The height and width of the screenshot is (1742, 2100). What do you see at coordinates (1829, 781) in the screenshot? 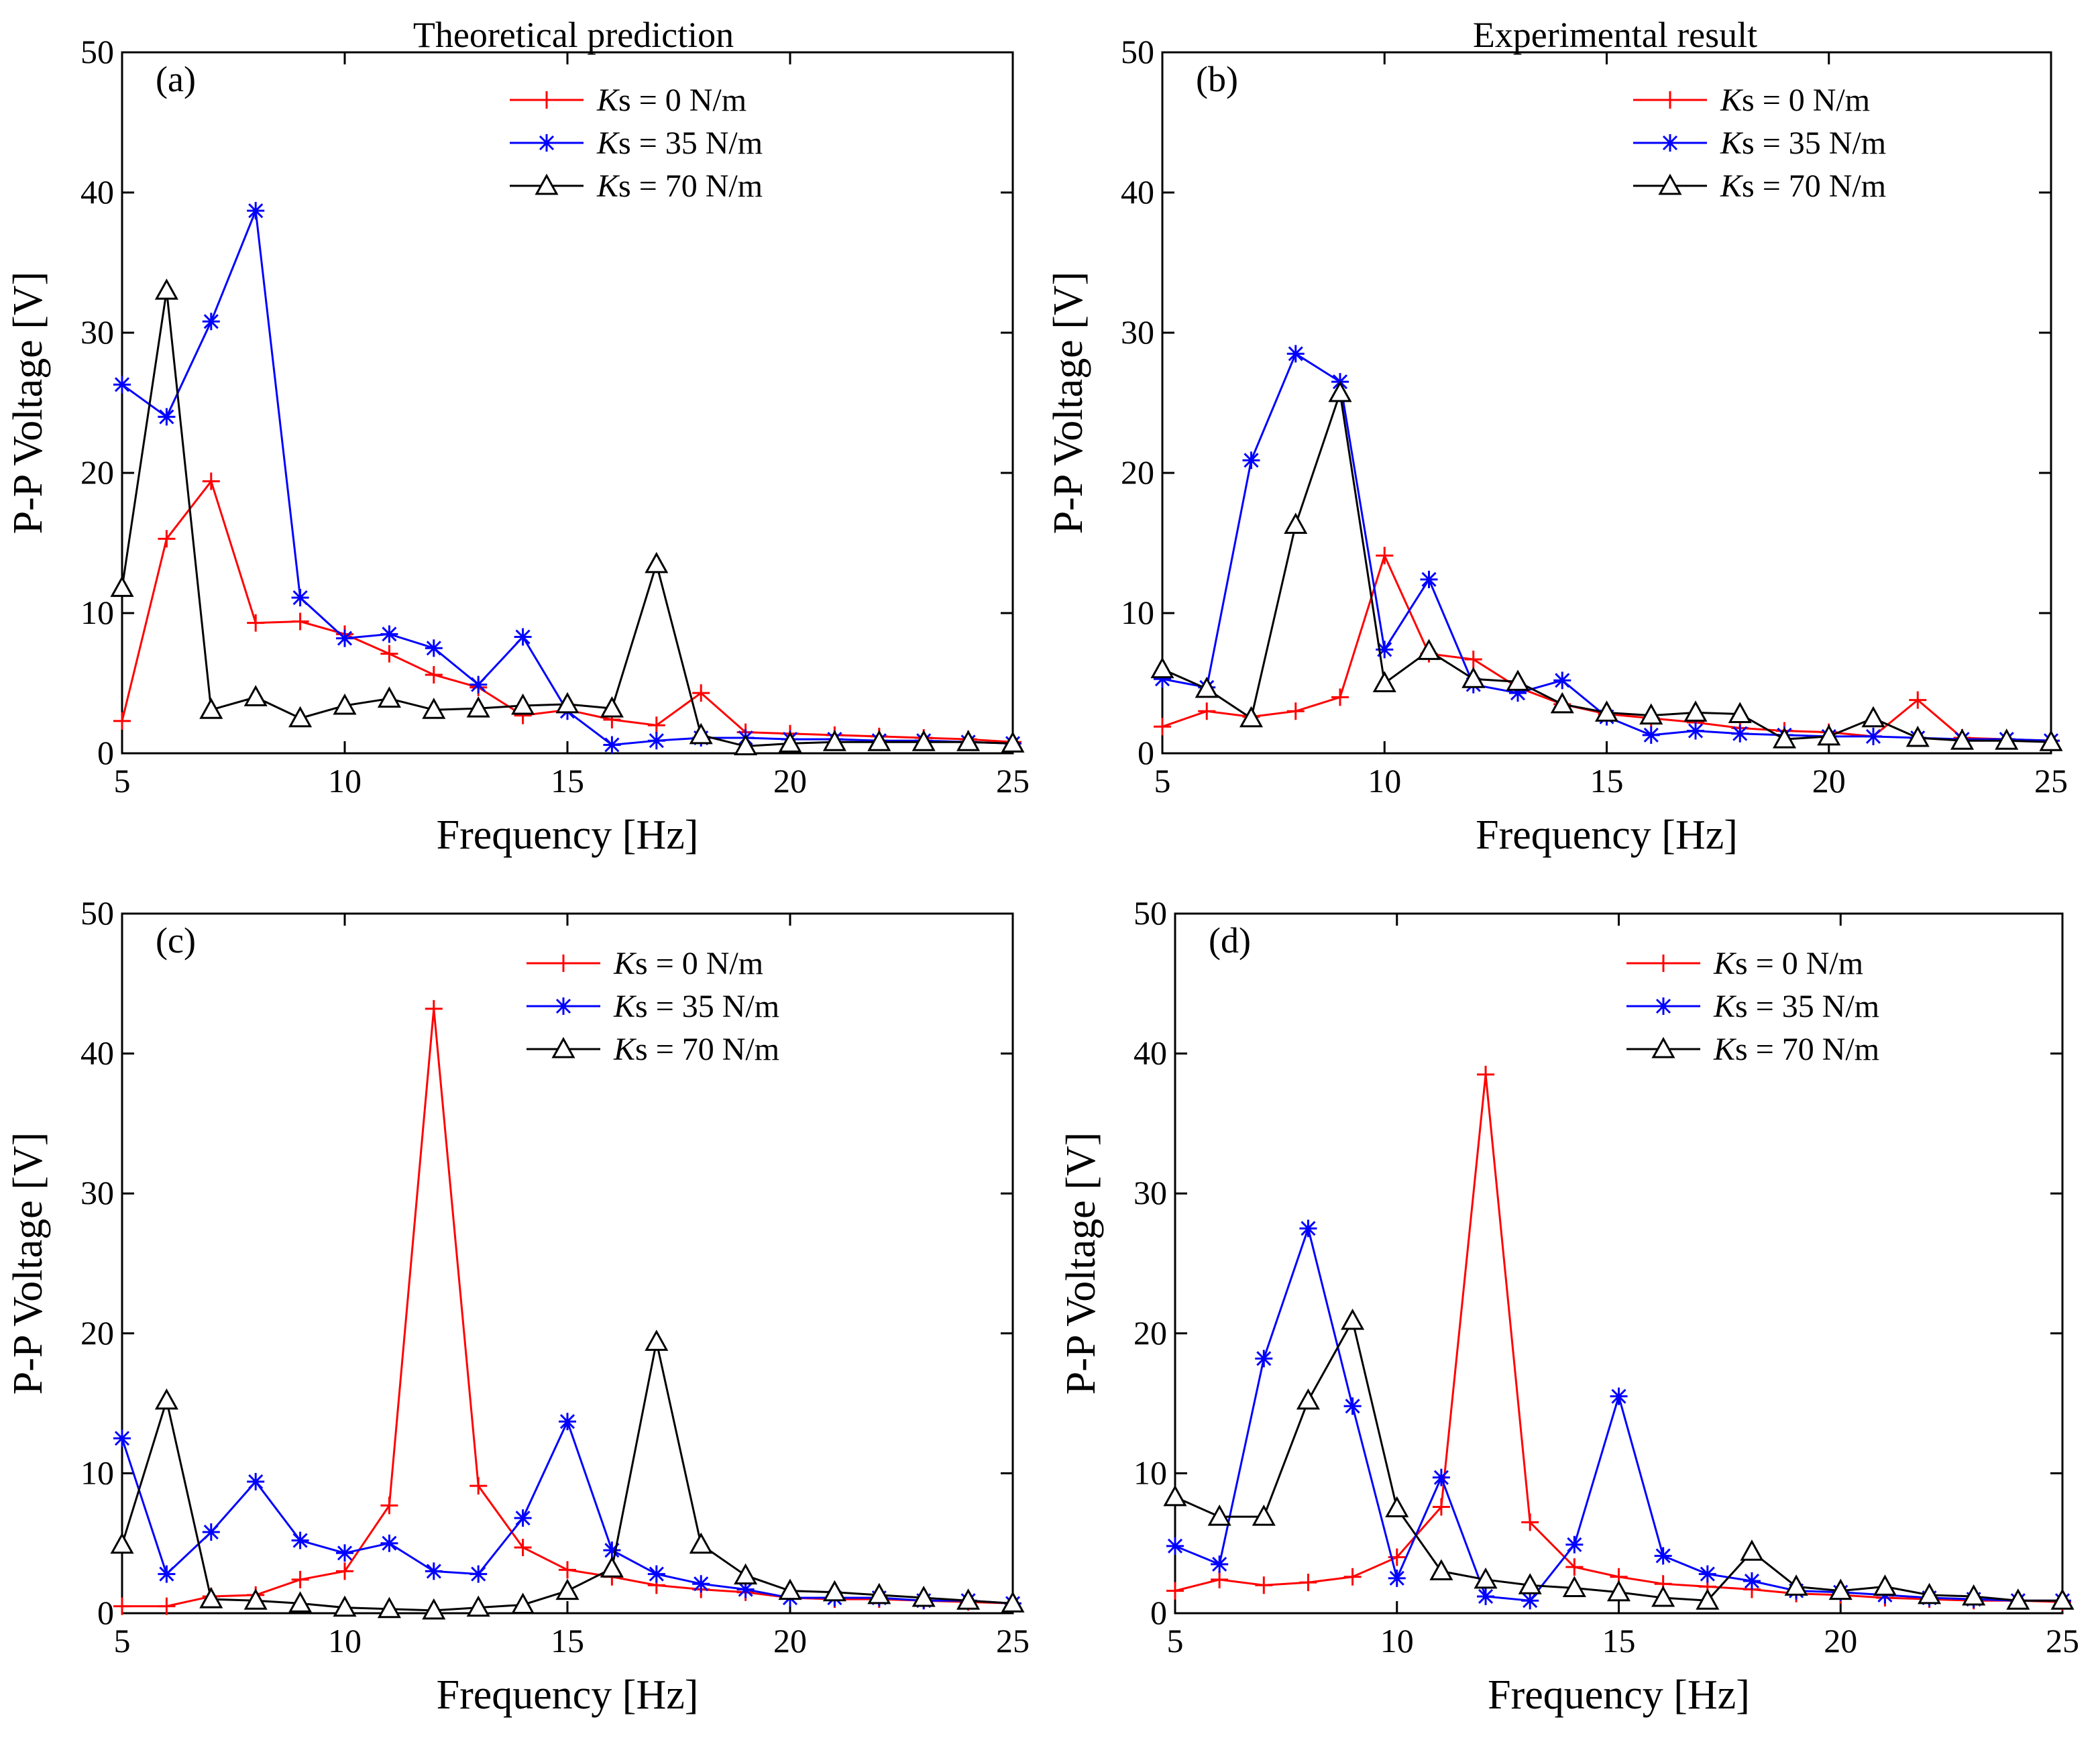
I see `x-tick-label: 20` at bounding box center [1829, 781].